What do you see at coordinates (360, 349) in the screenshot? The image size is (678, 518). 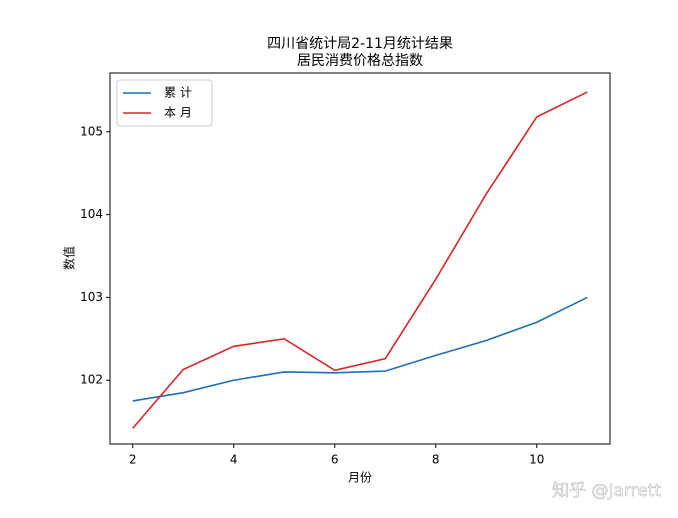 I see `series-line` at bounding box center [360, 349].